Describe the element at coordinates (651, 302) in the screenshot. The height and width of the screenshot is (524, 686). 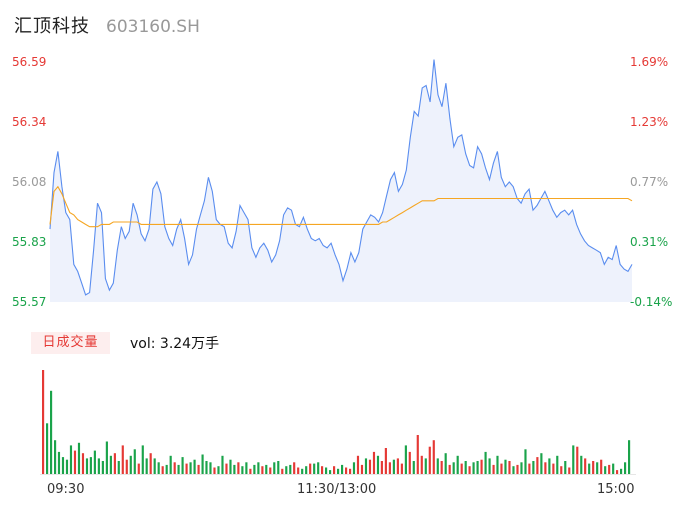
I see `pct-tick: -0.14%` at that location.